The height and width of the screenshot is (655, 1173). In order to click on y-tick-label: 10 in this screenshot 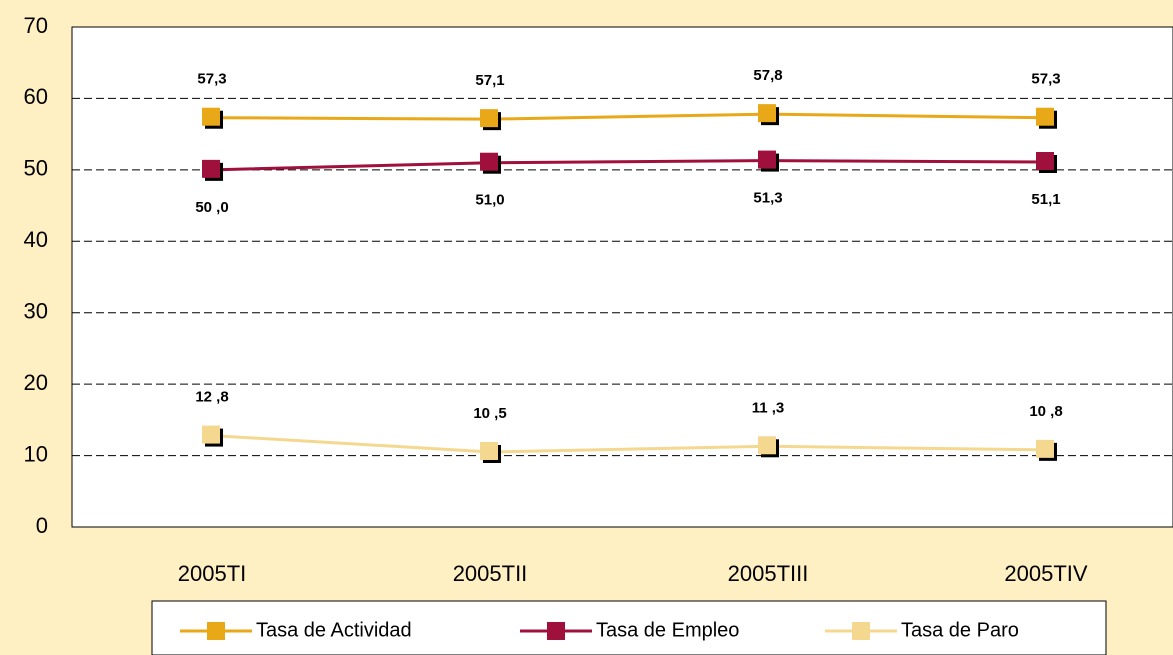, I will do `click(36, 453)`.